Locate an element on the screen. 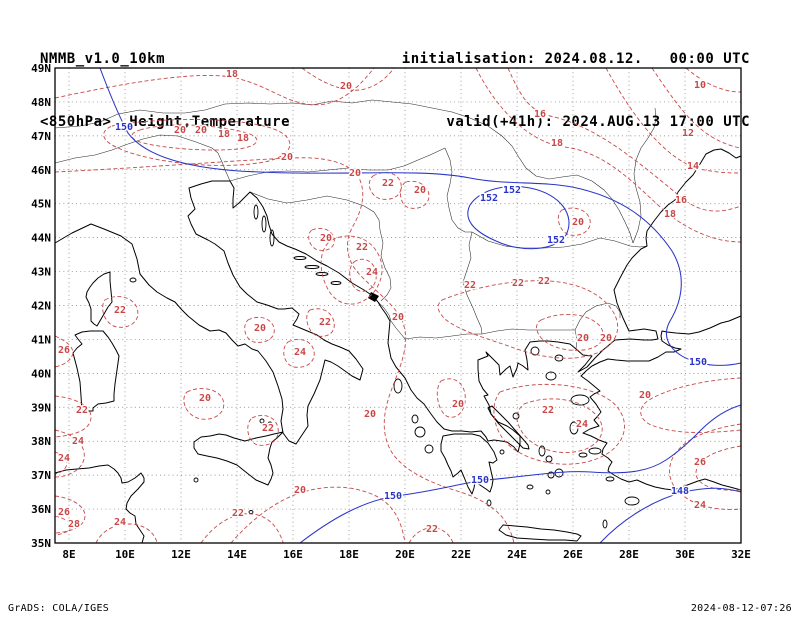 The width and height of the screenshot is (800, 618). border-albania is located at coordinates (391, 320).